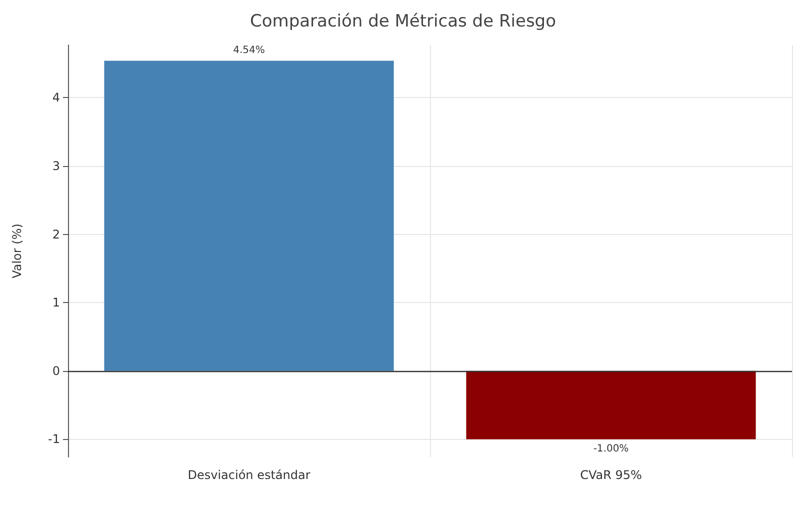  I want to click on y-tick-label: -1, so click(54, 439).